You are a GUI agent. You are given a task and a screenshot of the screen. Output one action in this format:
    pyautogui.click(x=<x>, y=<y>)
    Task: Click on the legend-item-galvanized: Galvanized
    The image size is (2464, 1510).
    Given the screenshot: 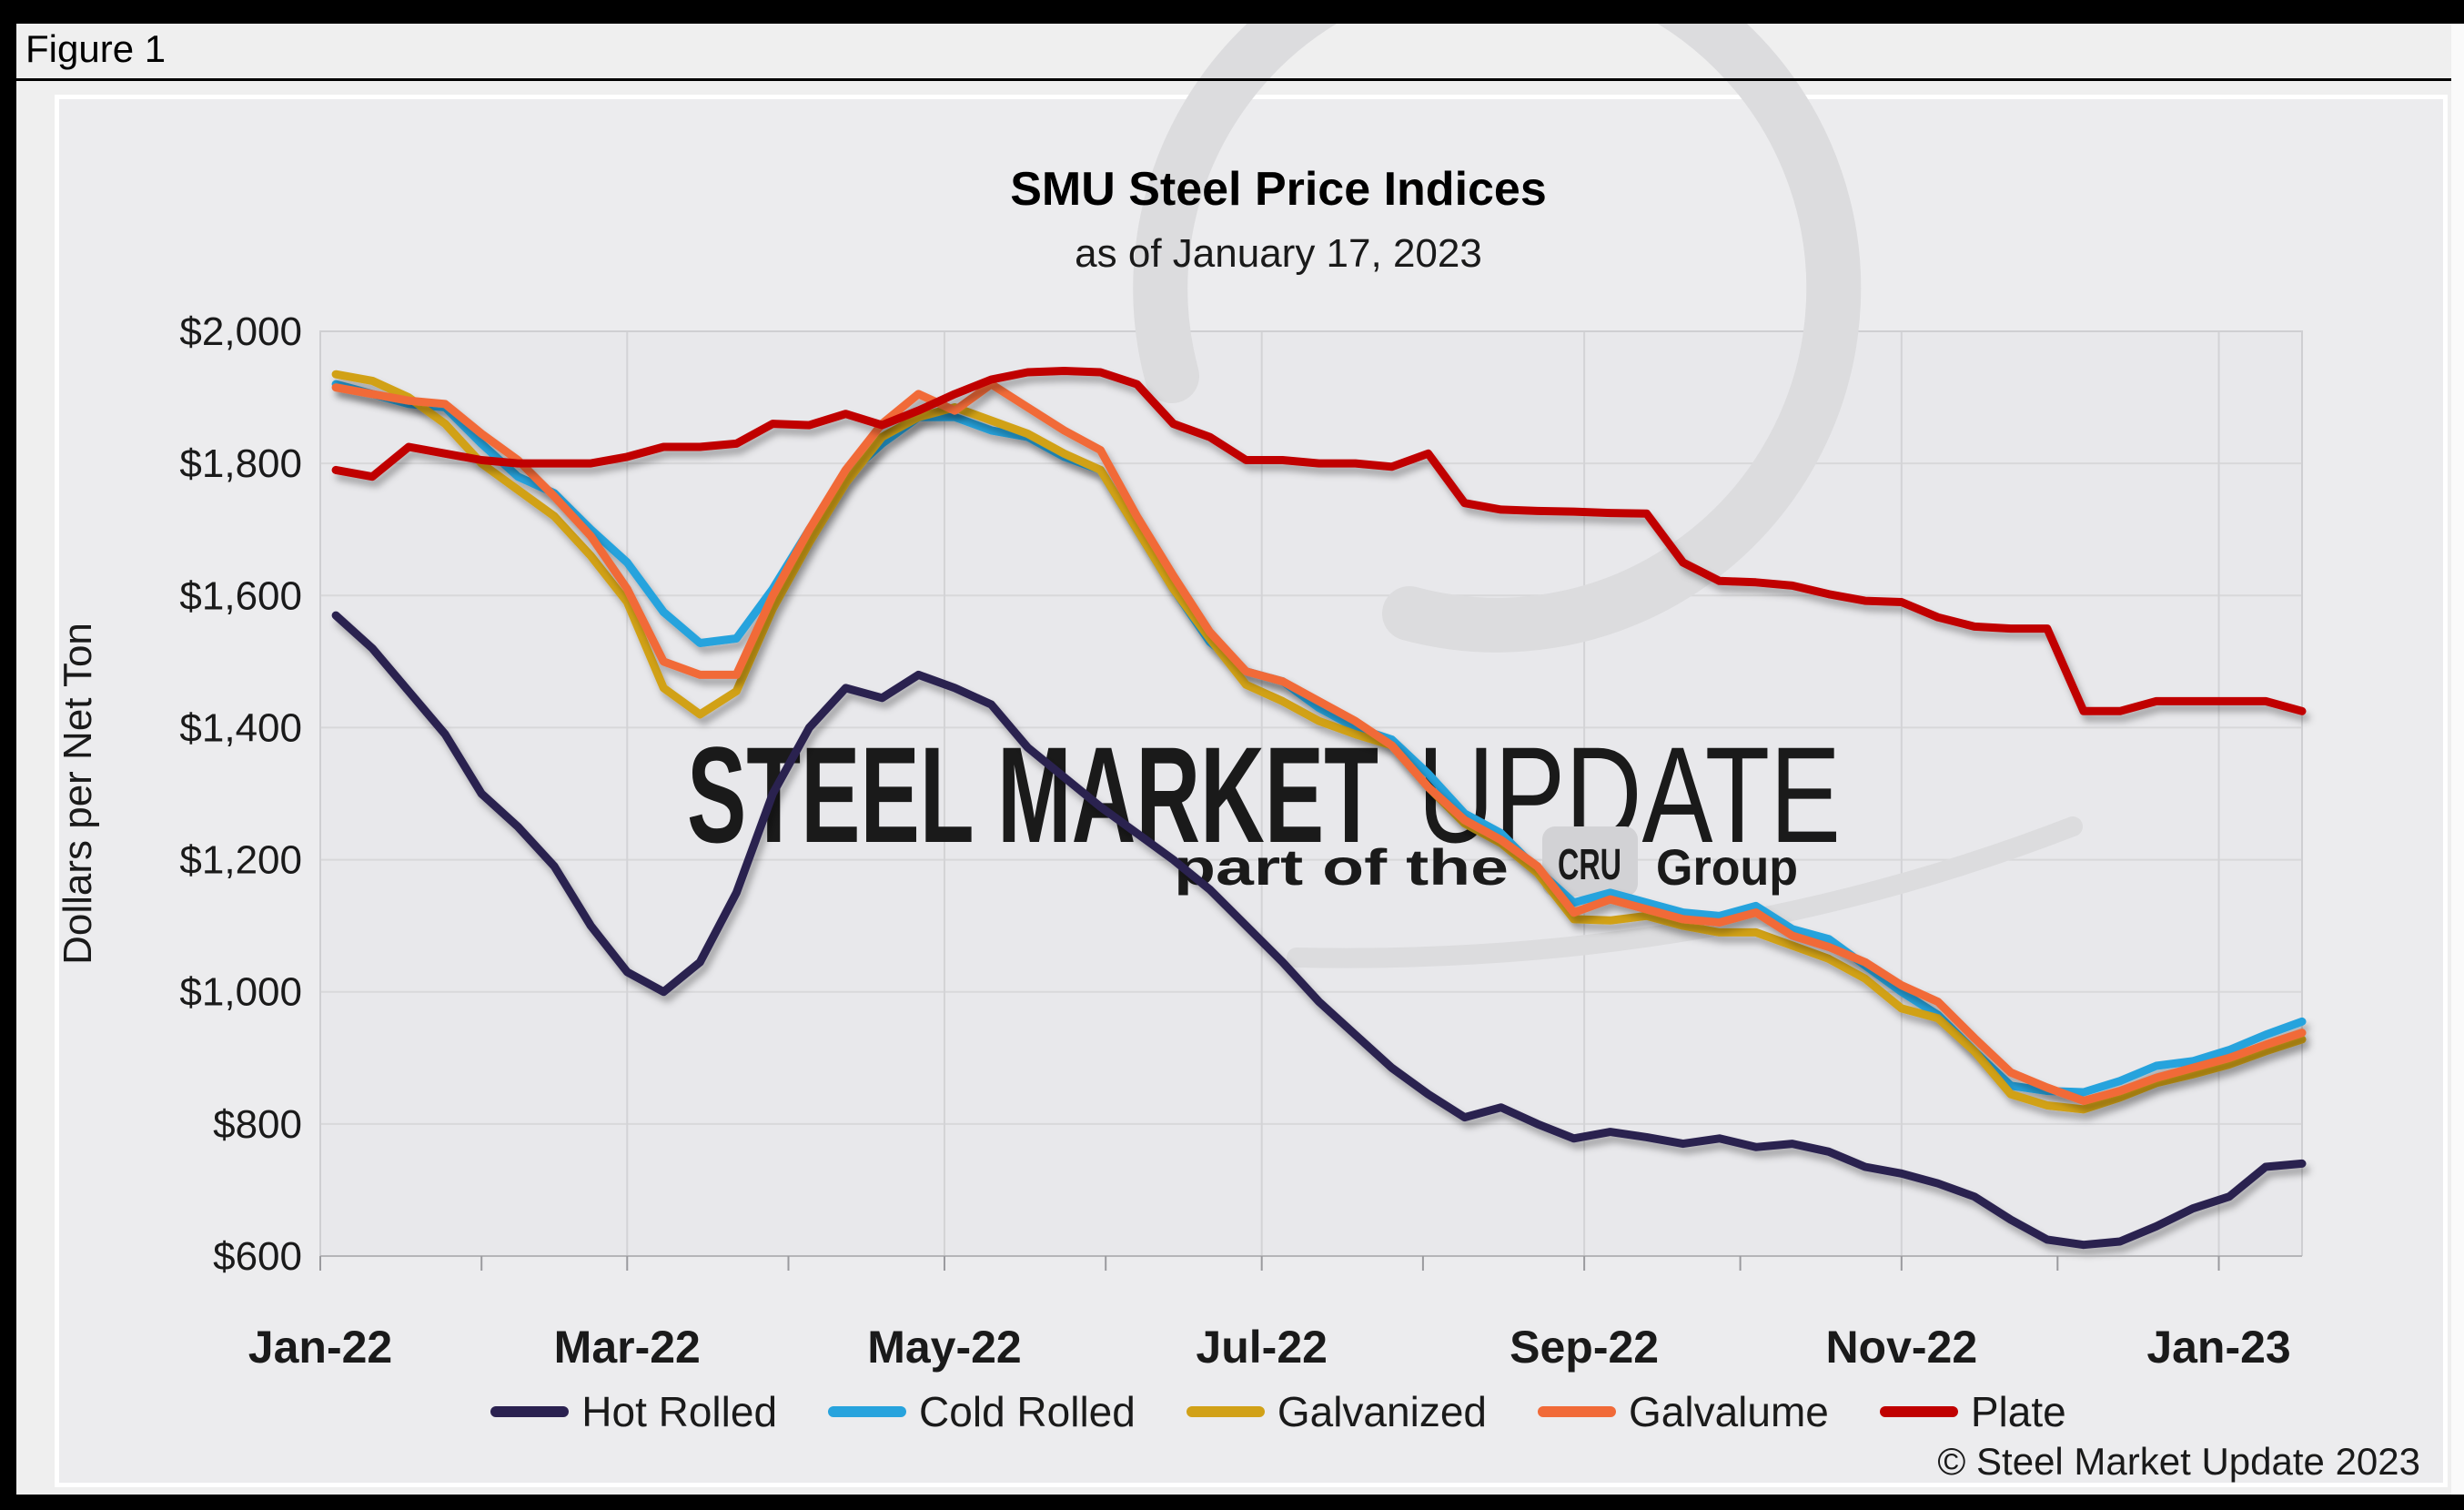 What is the action you would take?
    pyautogui.click(x=1336, y=1412)
    